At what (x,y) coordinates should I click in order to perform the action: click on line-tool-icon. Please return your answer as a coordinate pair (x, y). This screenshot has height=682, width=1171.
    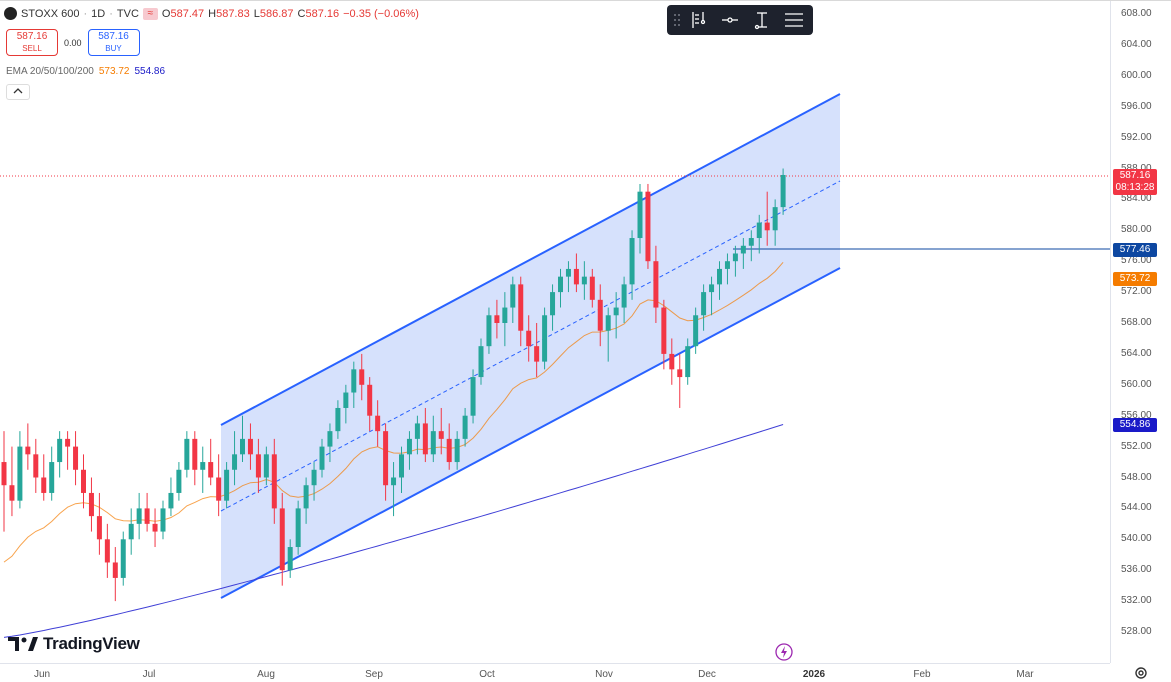
    Looking at the image, I should click on (730, 20).